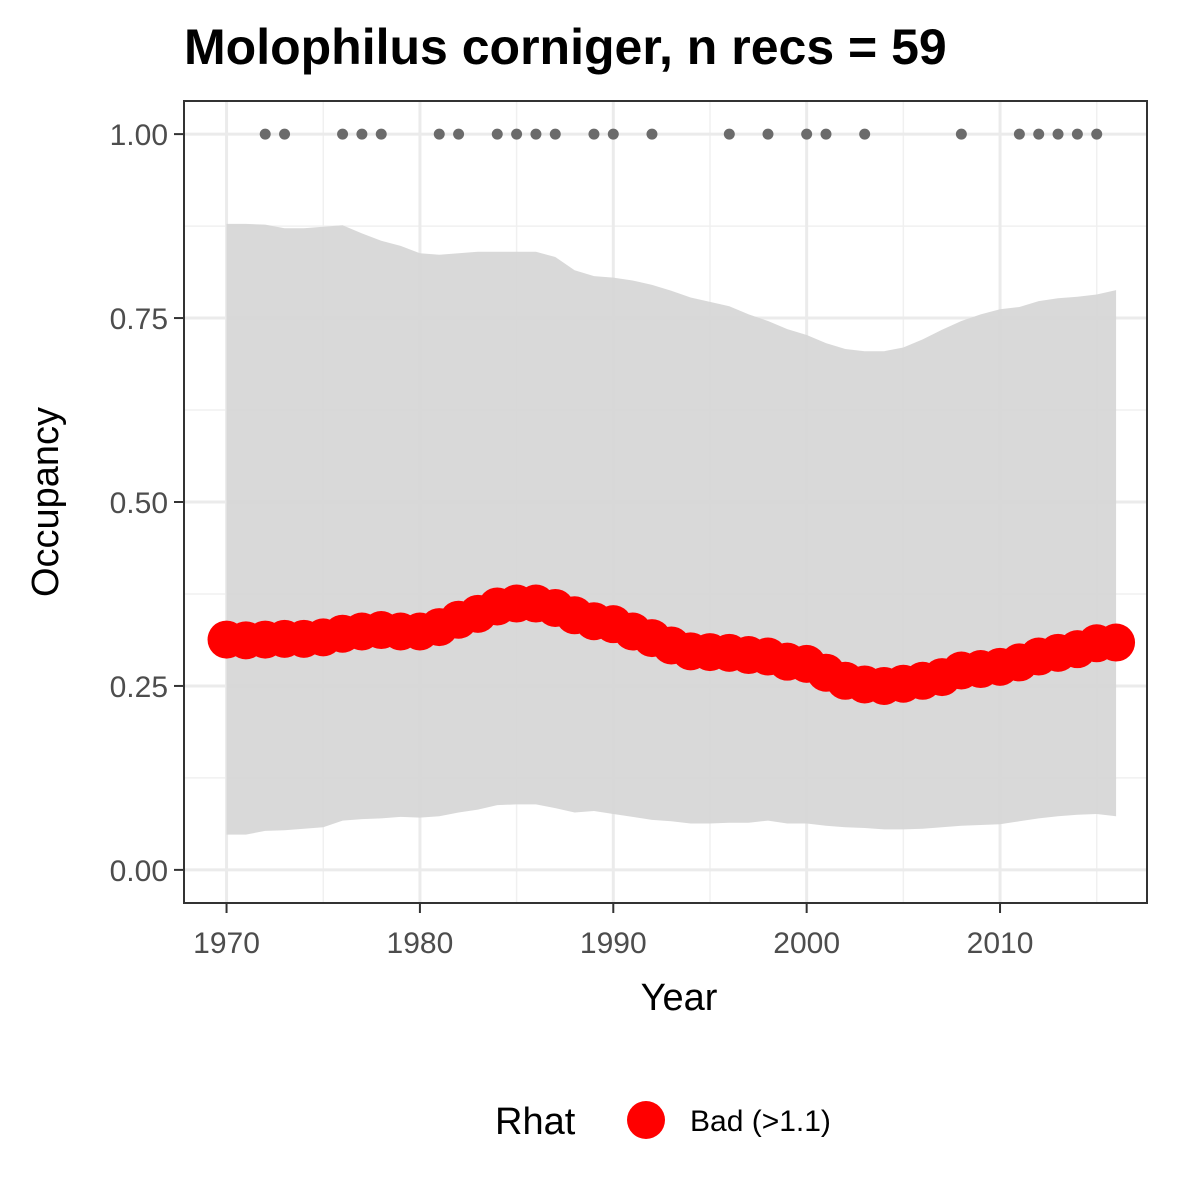  Describe the element at coordinates (679, 998) in the screenshot. I see `x-axis-title: Year` at that location.